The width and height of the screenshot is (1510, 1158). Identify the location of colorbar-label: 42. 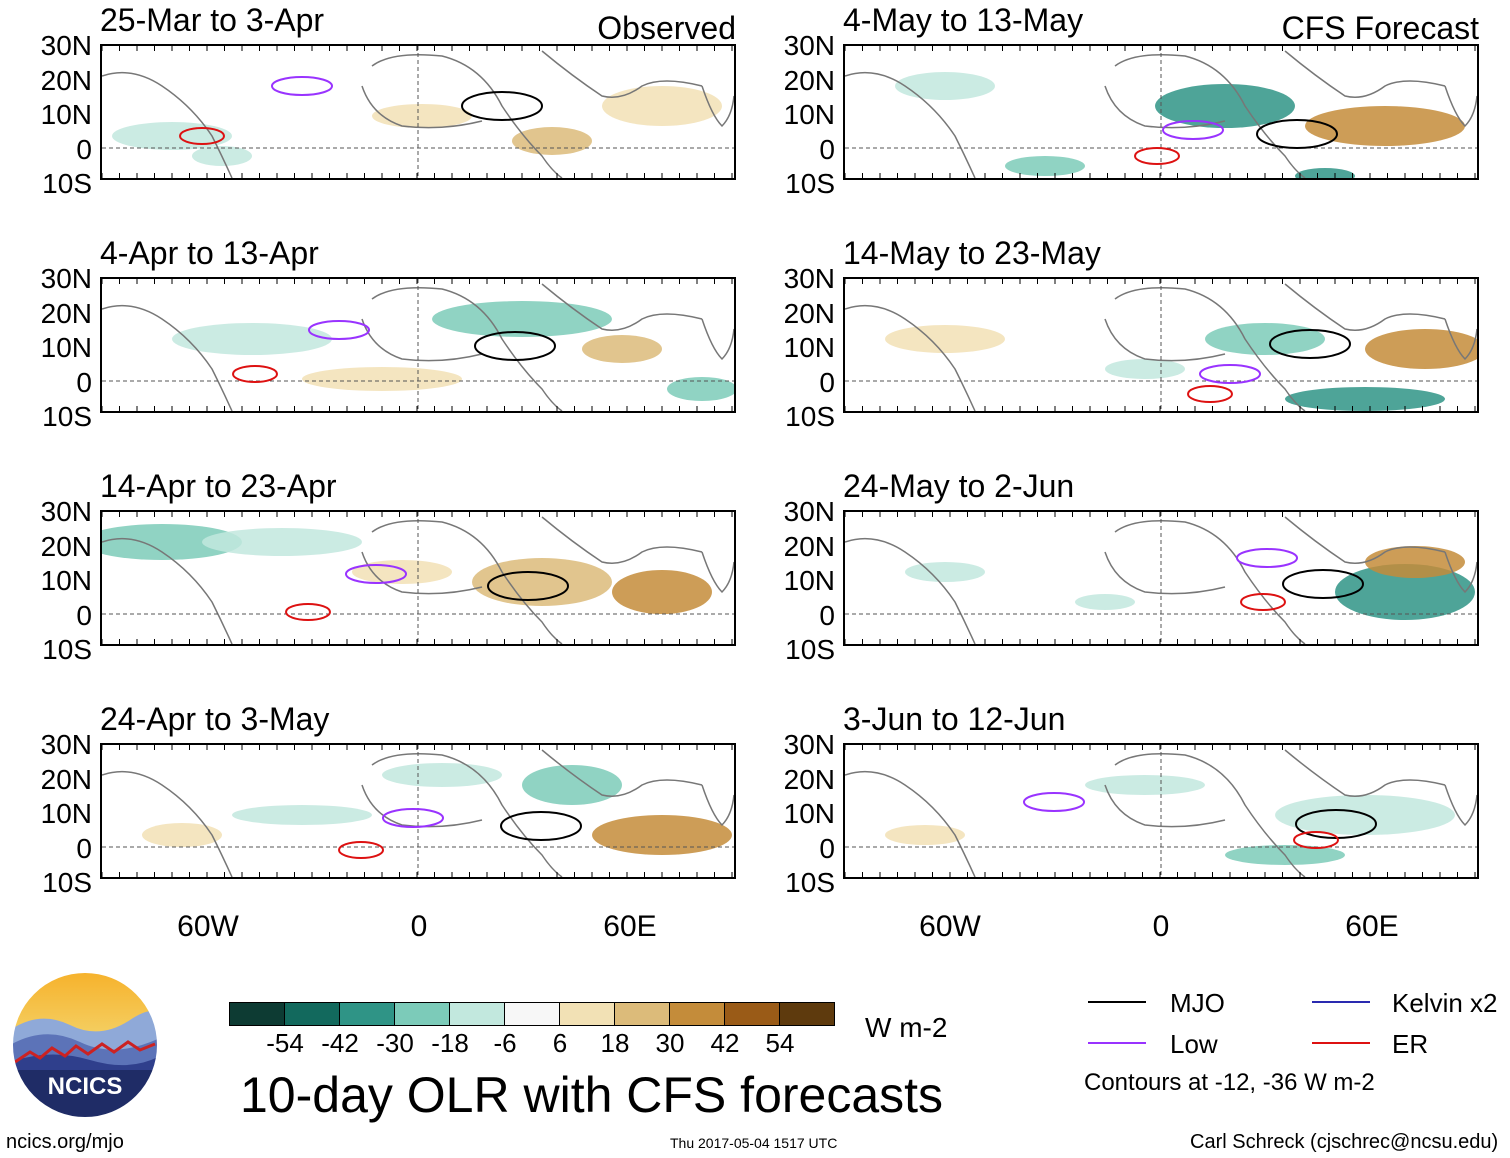
(725, 1043).